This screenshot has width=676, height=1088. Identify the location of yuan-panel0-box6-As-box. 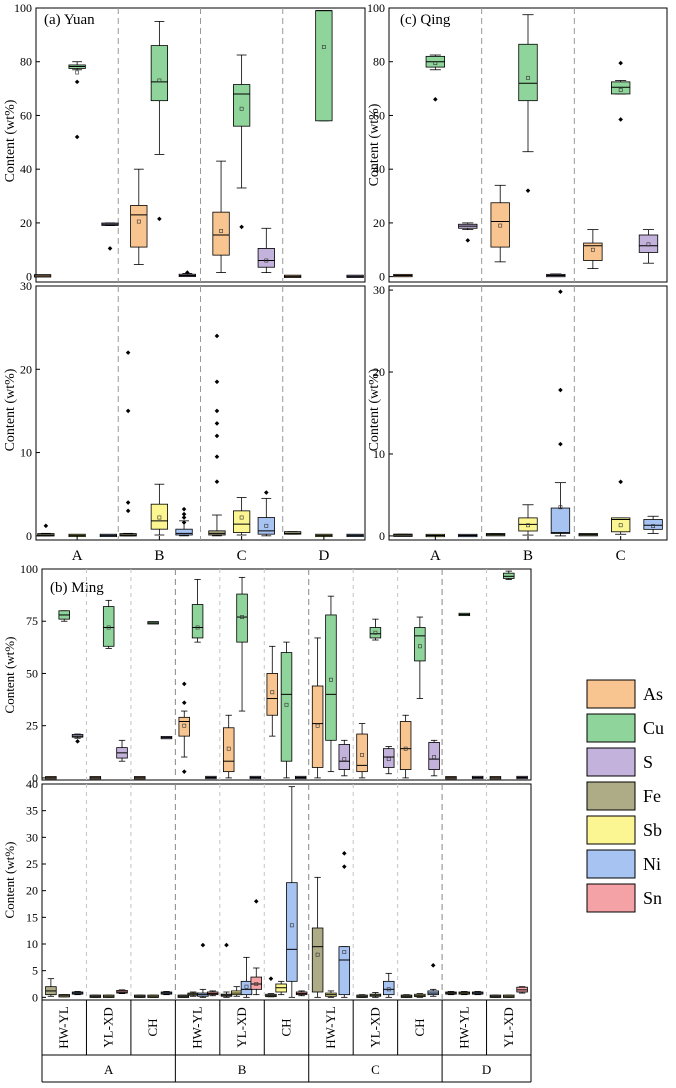
(221, 233).